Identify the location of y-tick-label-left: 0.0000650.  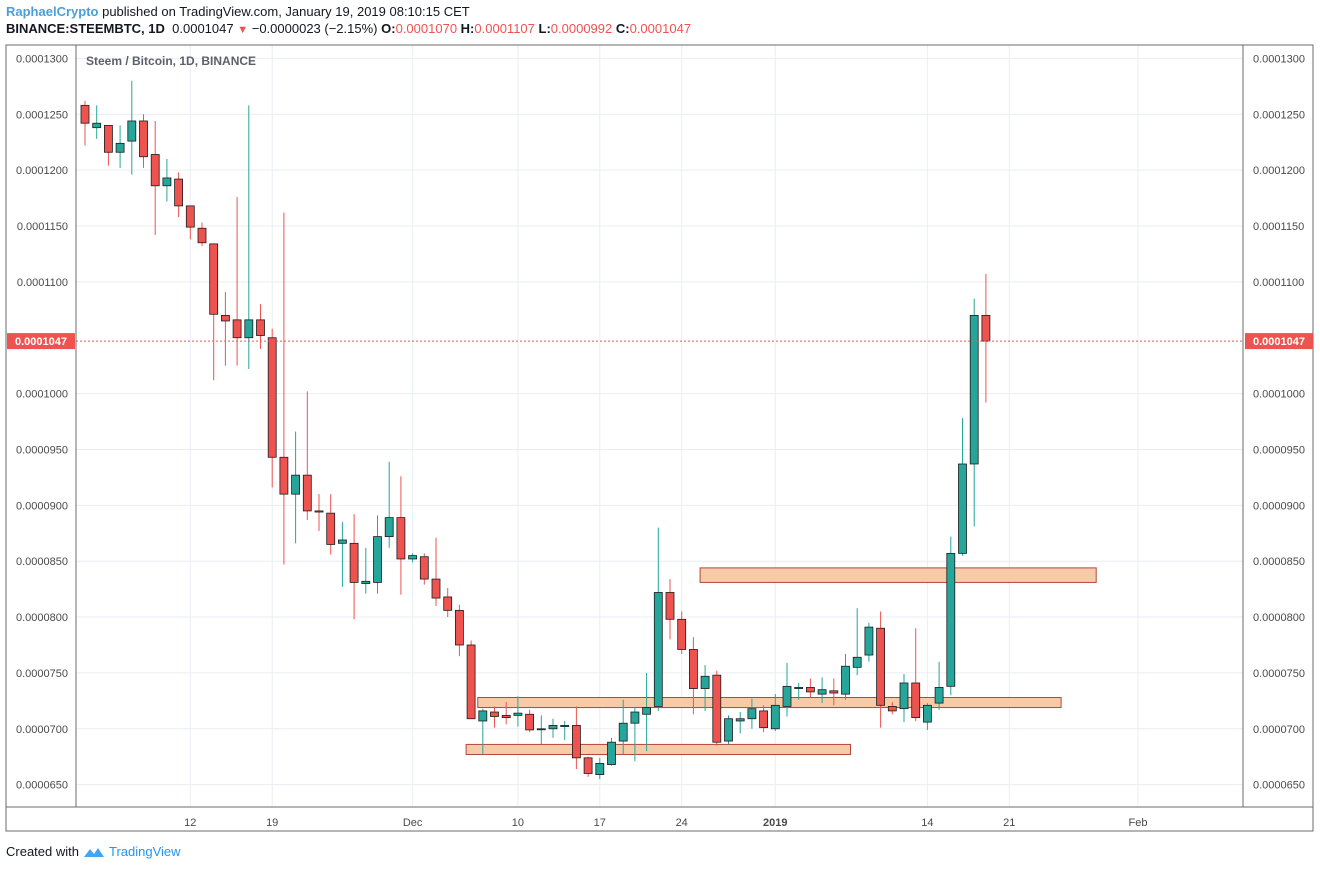
(42, 786).